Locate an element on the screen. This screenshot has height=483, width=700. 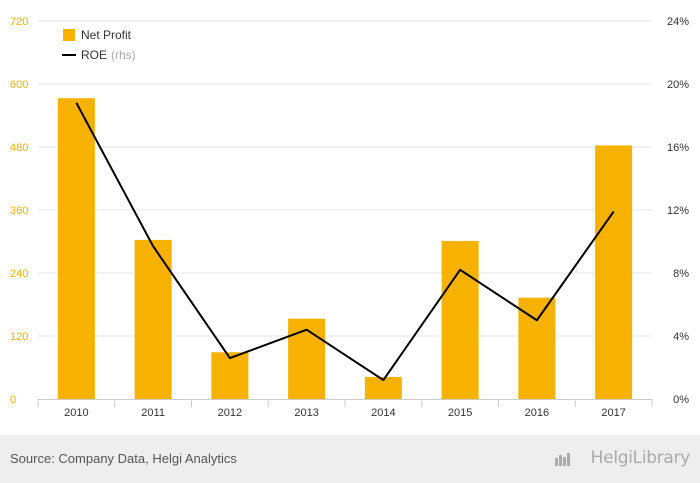
y-left-tick-label: 120 is located at coordinates (19, 337).